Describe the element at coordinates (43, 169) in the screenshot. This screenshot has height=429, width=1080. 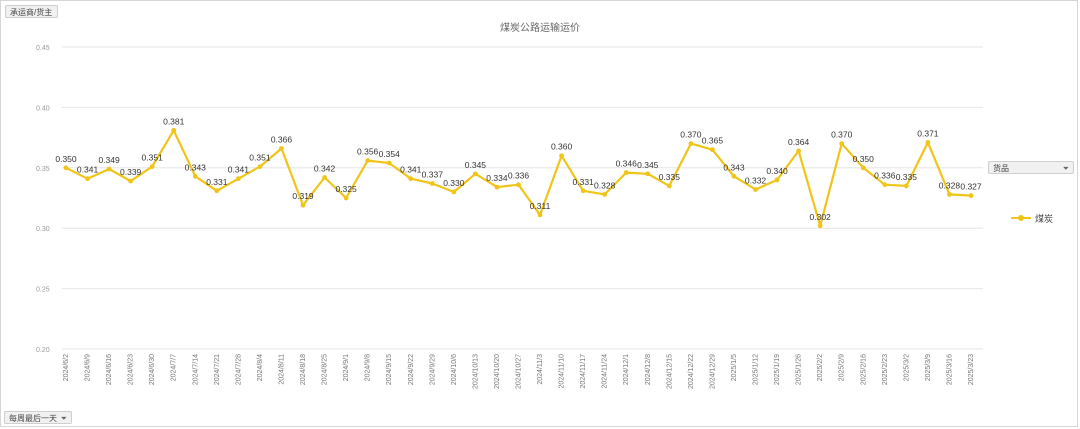
I see `y-tick-label: 0.35` at that location.